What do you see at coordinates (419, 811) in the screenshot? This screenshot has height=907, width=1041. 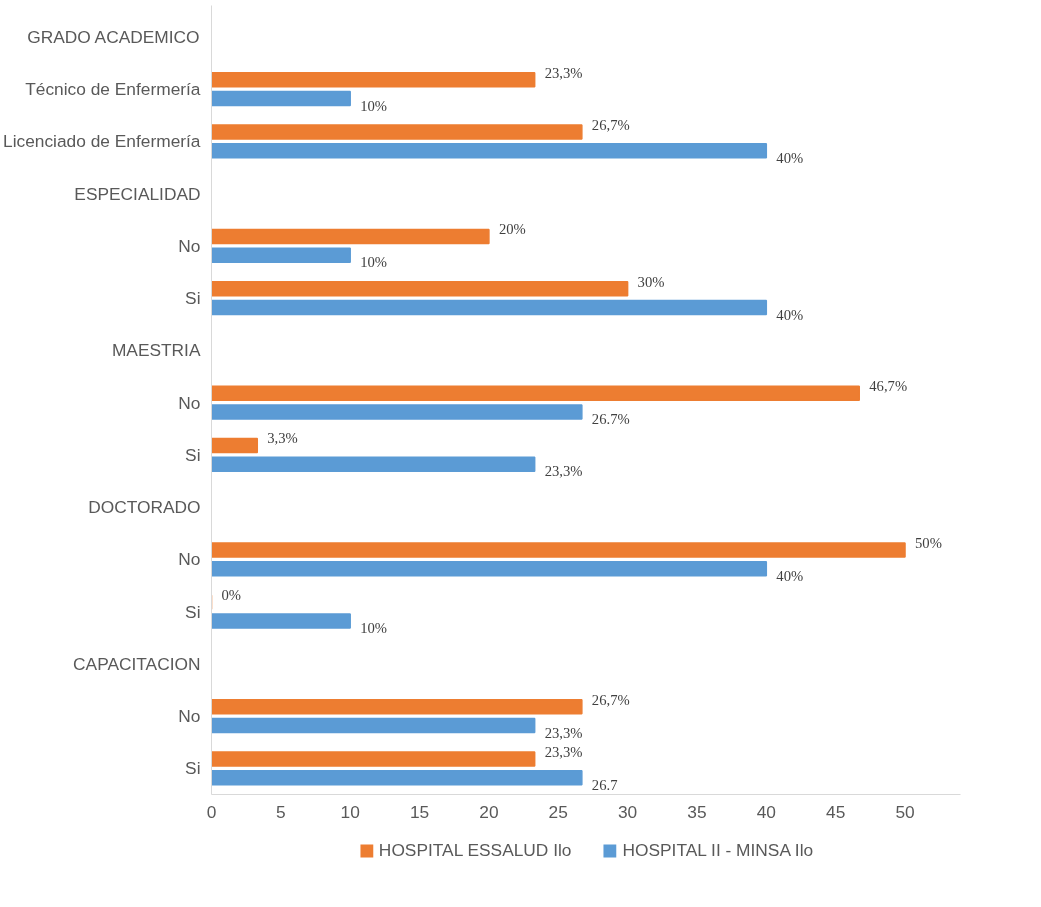 I see `x-tick-label: 15` at bounding box center [419, 811].